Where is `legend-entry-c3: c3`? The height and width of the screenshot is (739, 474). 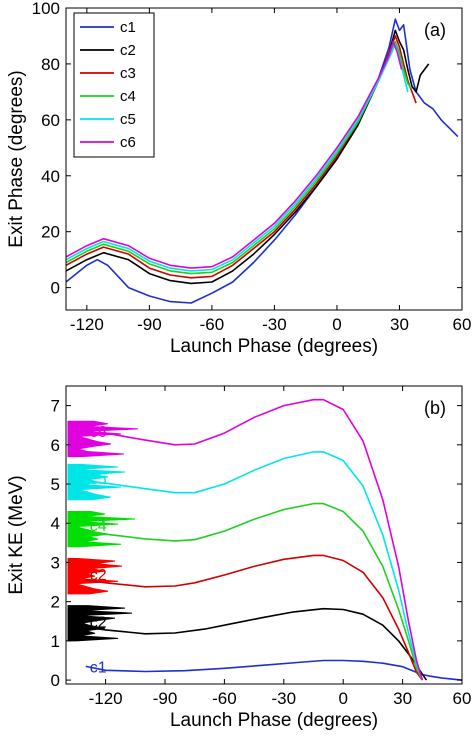
legend-entry-c3: c3 is located at coordinates (128, 73).